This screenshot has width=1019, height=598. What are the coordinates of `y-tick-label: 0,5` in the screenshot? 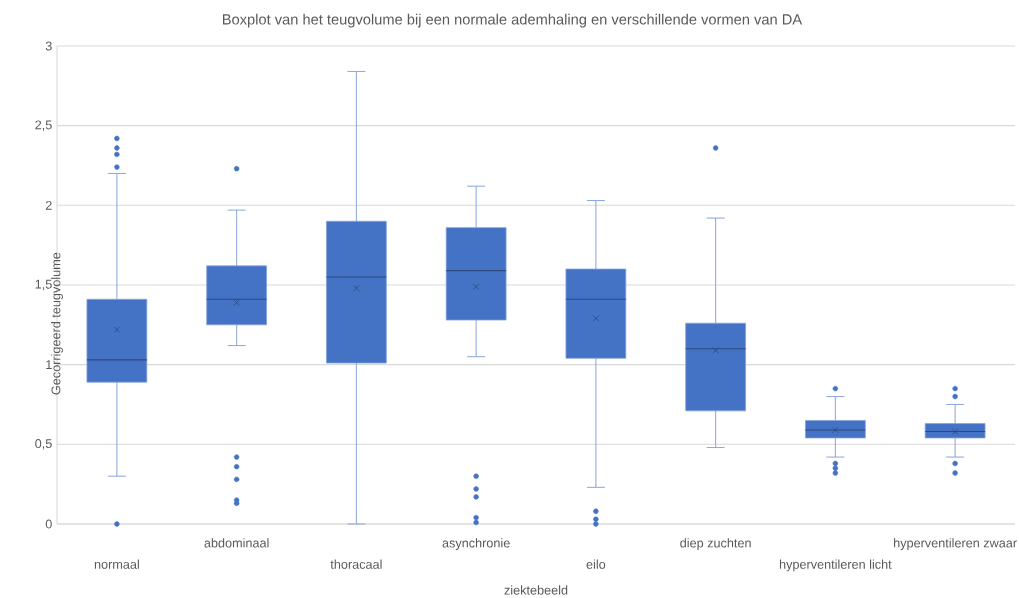 It's located at (43, 444).